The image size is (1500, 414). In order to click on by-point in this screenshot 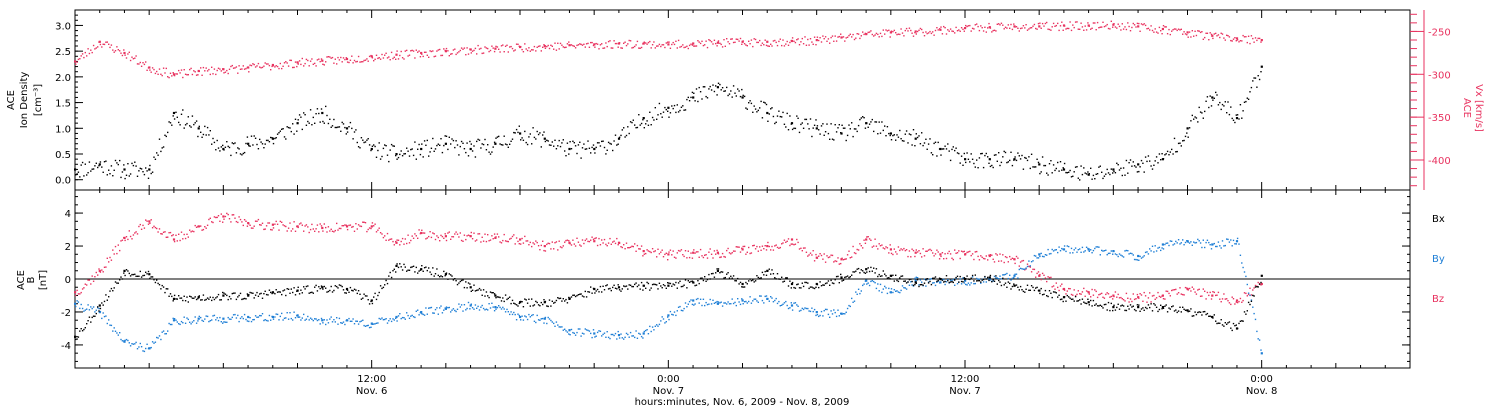, I will do `click(174, 320)`.